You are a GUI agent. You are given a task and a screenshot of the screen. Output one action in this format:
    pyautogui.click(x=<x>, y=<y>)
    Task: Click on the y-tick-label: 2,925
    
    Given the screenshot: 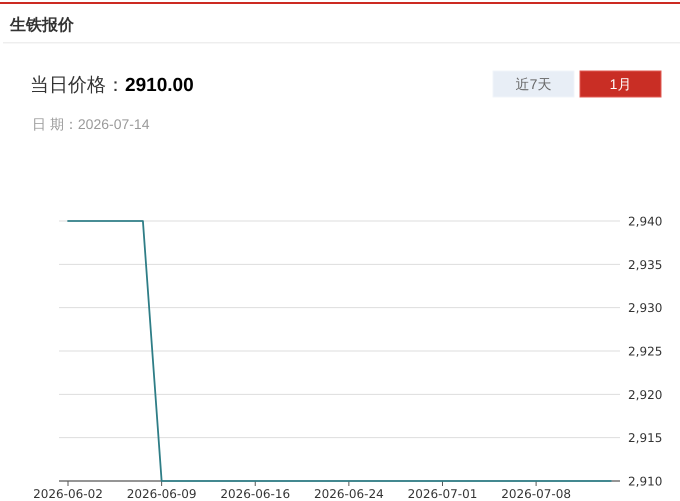 What is the action you would take?
    pyautogui.click(x=645, y=351)
    